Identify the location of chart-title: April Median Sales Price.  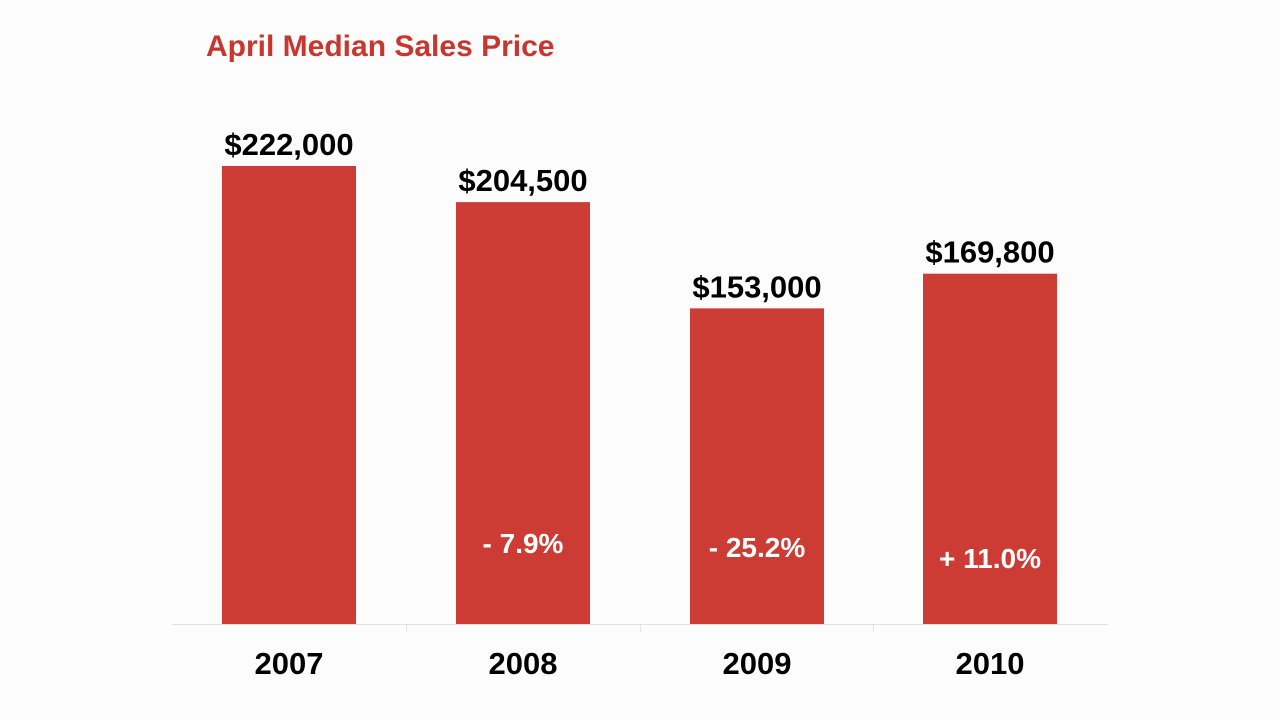
(380, 46).